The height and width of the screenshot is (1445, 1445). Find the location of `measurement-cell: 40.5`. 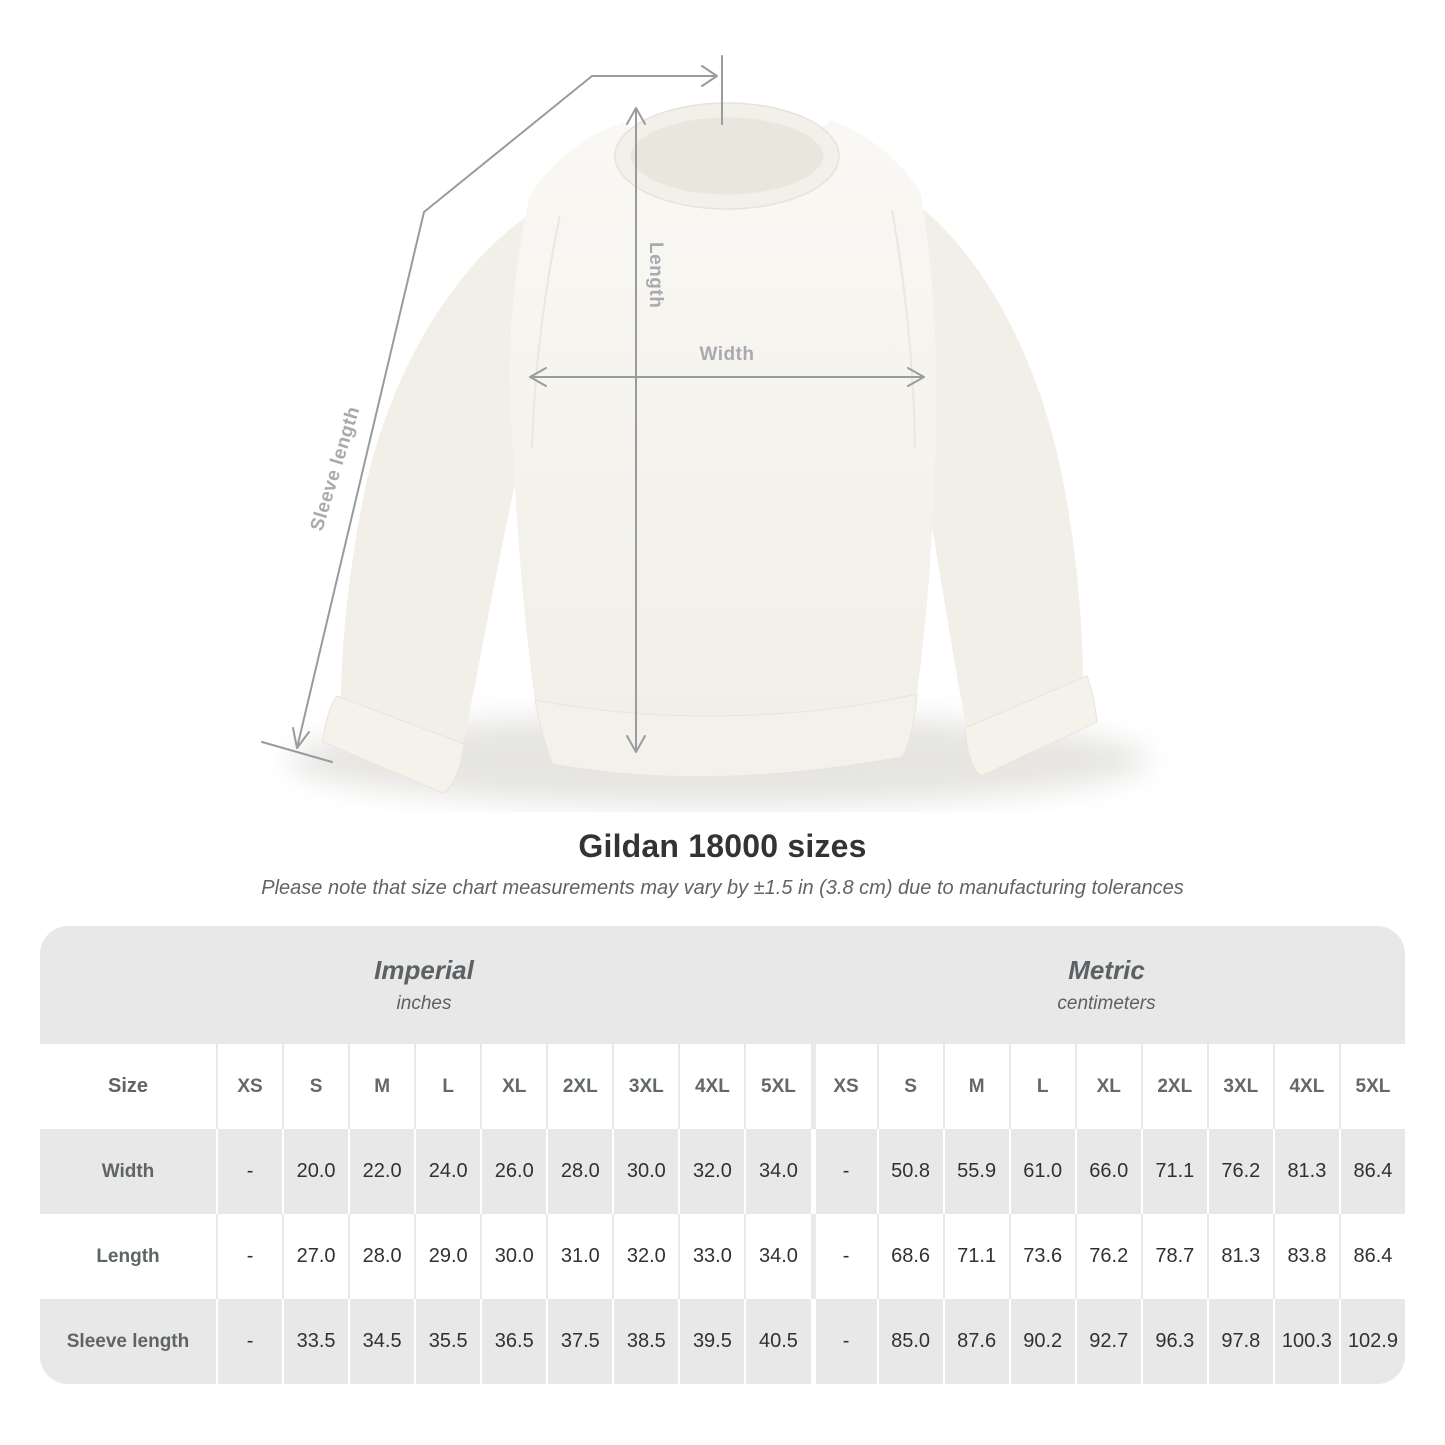

measurement-cell: 40.5 is located at coordinates (777, 1341).